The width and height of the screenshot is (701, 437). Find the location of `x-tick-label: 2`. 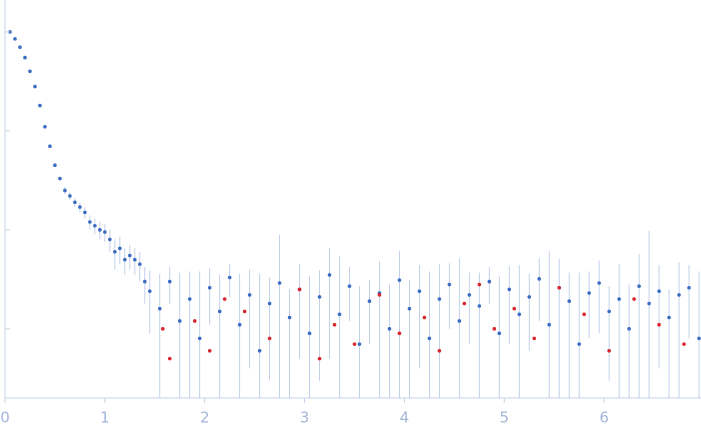

x-tick-label: 2 is located at coordinates (205, 418).